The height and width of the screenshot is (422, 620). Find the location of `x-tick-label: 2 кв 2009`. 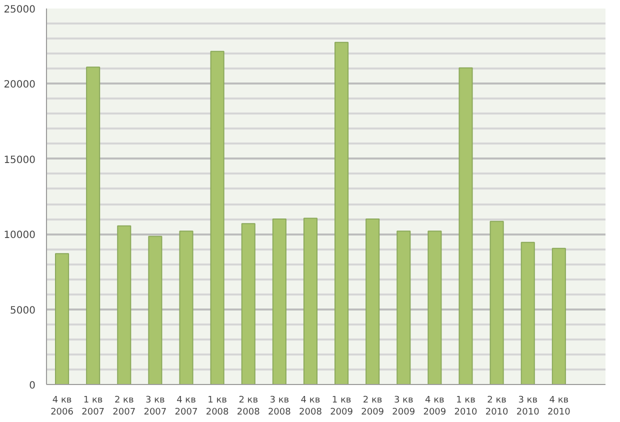

x-tick-label: 2 кв 2009 is located at coordinates (372, 407).